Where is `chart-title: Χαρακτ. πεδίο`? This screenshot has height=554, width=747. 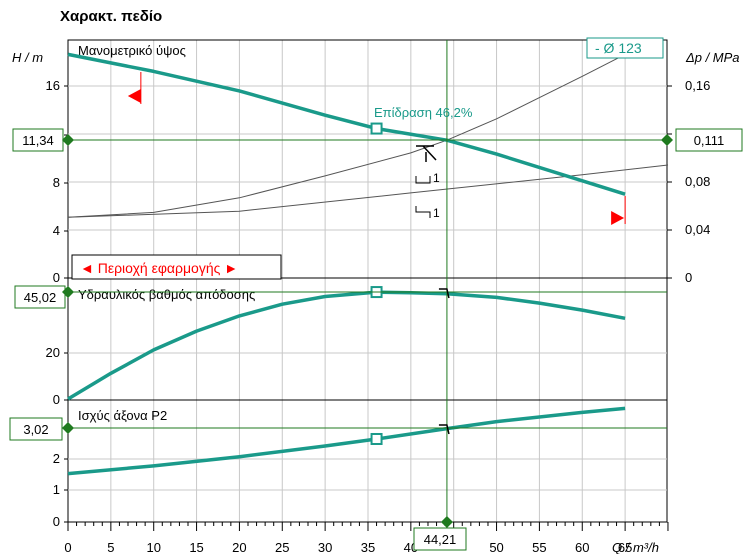
chart-title: Χαρακτ. πεδίο is located at coordinates (111, 16).